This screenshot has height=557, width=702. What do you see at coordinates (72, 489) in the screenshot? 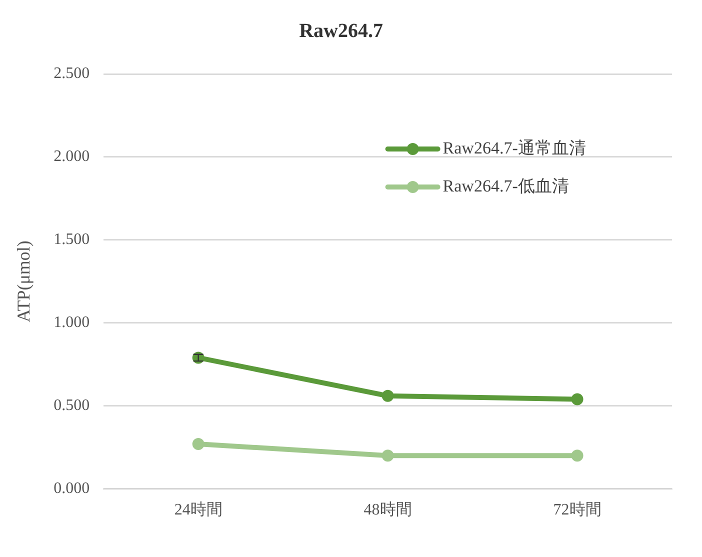
I see `y-tick-label: 0.000` at bounding box center [72, 489].